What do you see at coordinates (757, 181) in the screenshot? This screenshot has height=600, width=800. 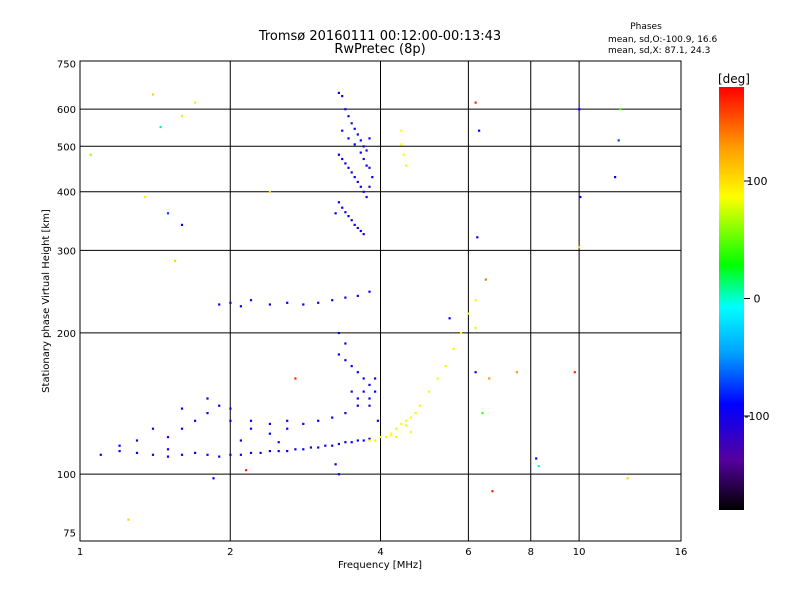 I see `colorbar-tick-label: 100` at bounding box center [757, 181].